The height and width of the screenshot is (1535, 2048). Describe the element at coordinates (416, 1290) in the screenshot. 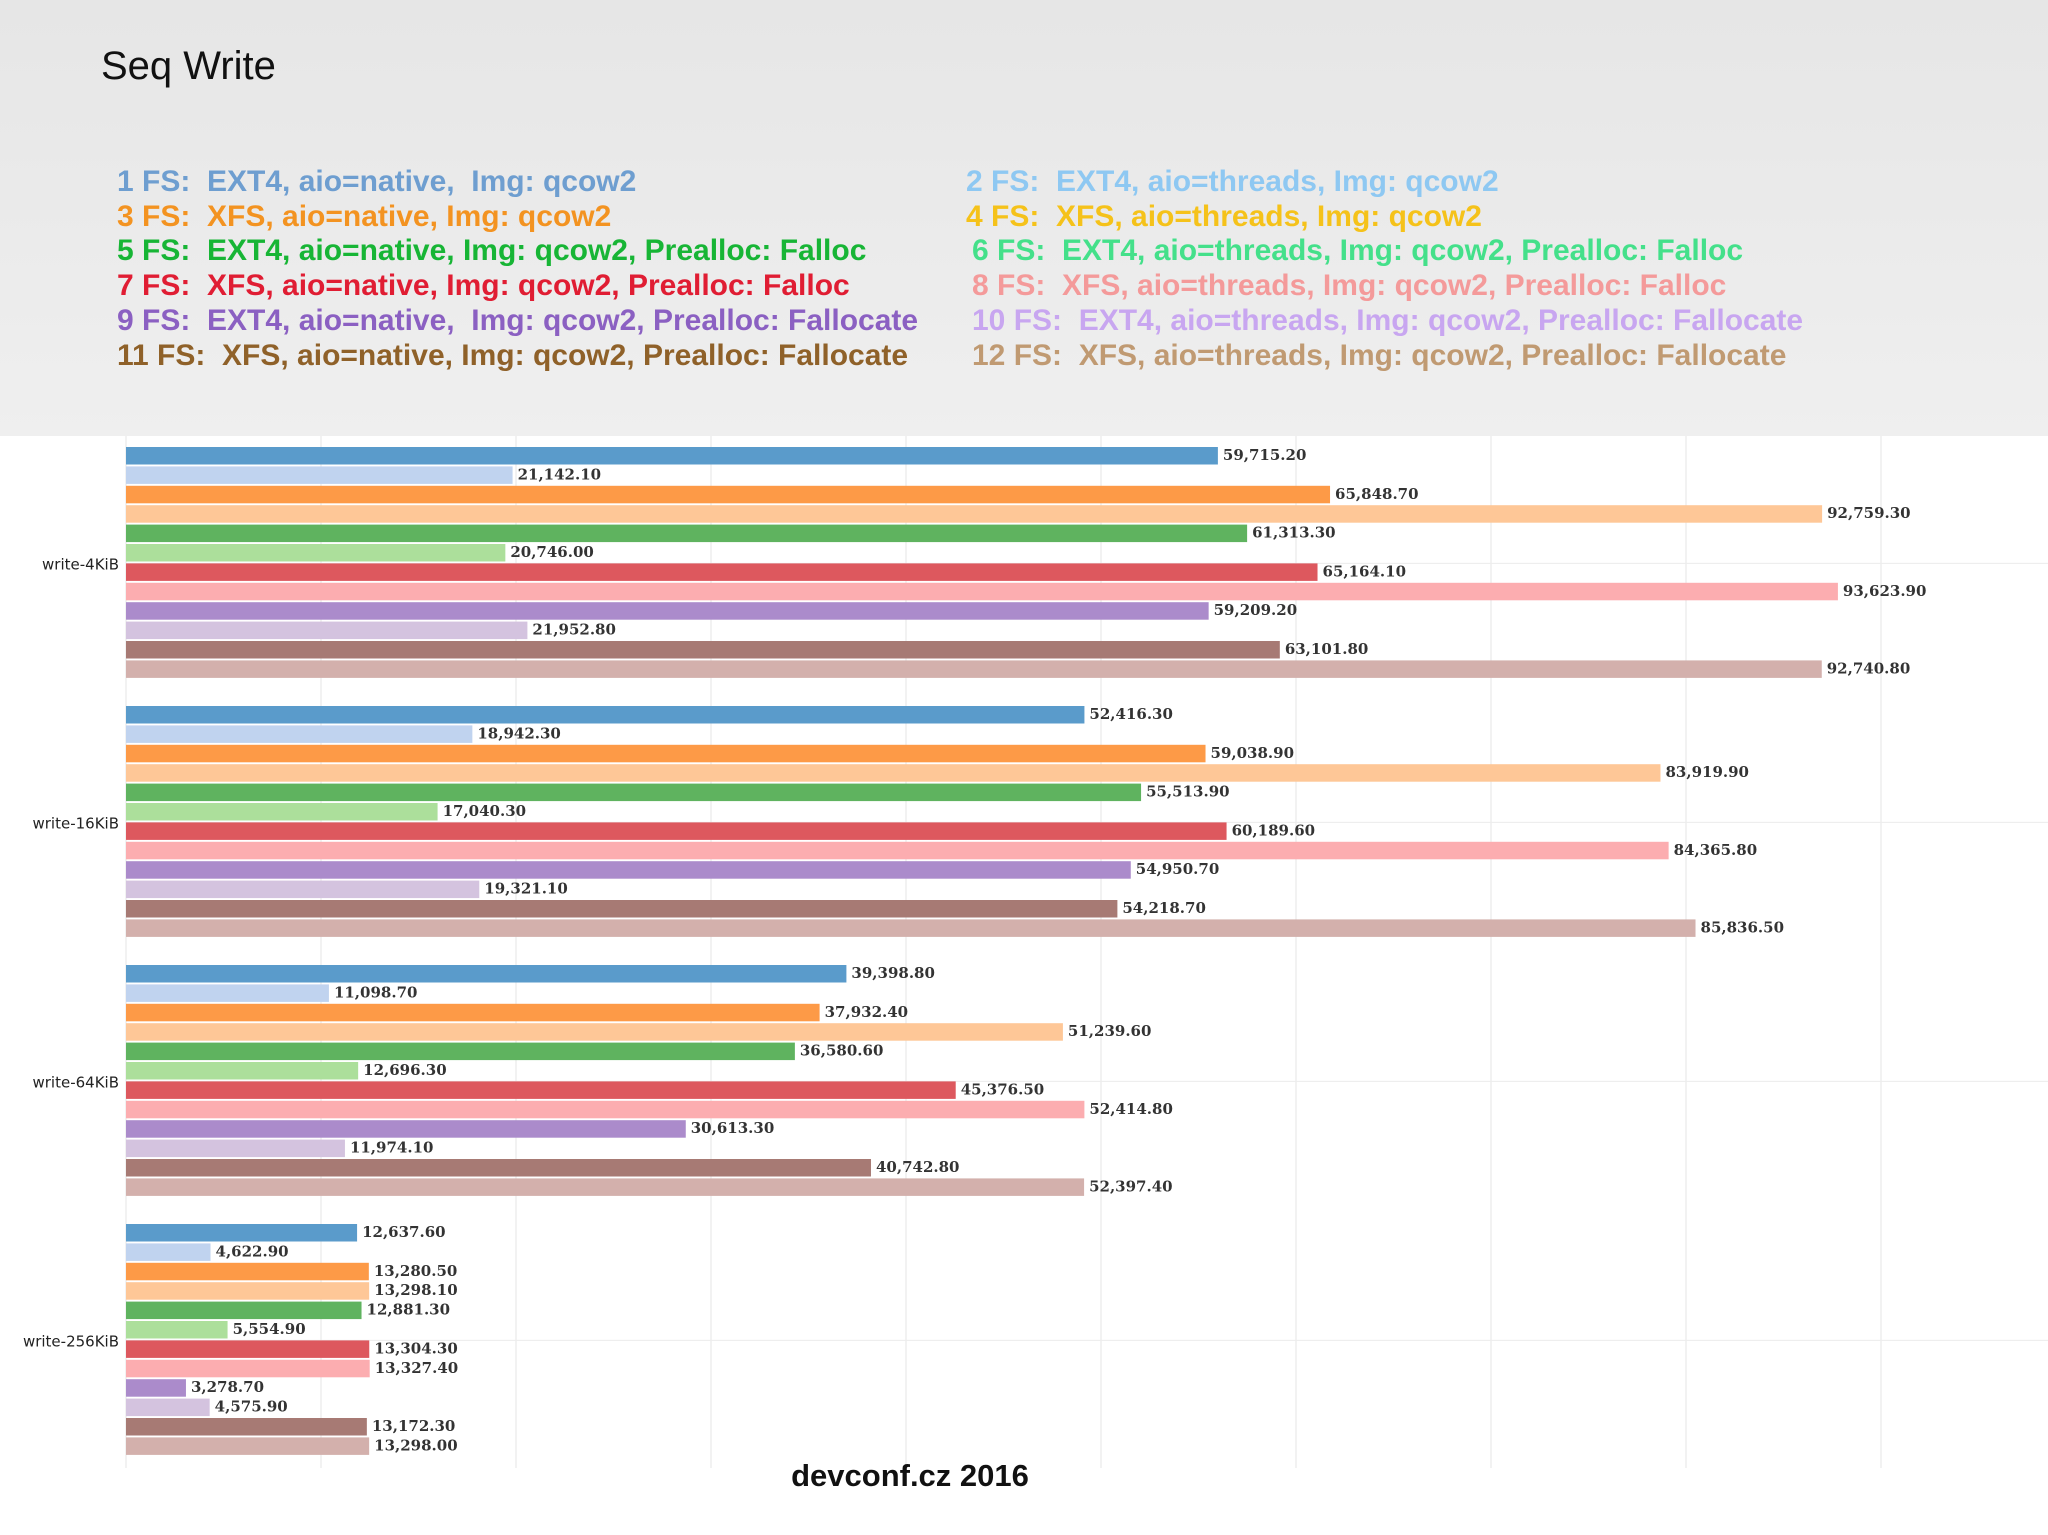

I see `data-label: 13,298.10` at that location.